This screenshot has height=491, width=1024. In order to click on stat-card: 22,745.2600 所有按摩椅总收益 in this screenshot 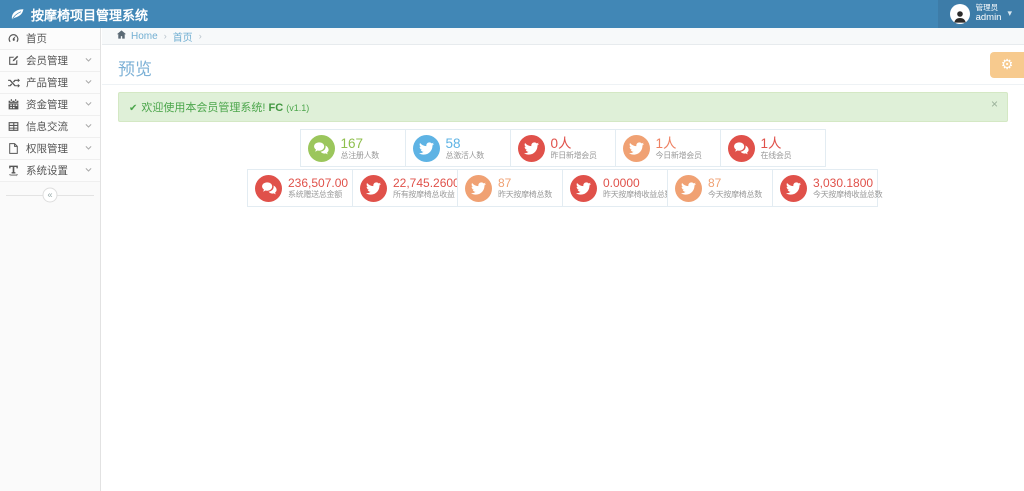, I will do `click(406, 188)`.